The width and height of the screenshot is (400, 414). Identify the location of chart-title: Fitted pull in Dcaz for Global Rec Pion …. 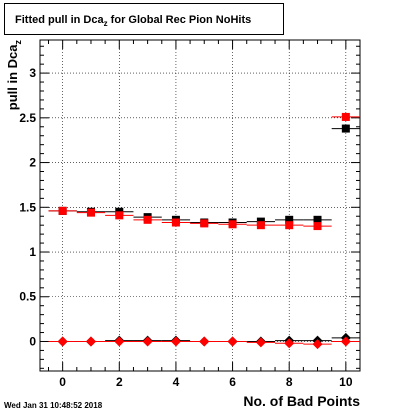
(133, 21).